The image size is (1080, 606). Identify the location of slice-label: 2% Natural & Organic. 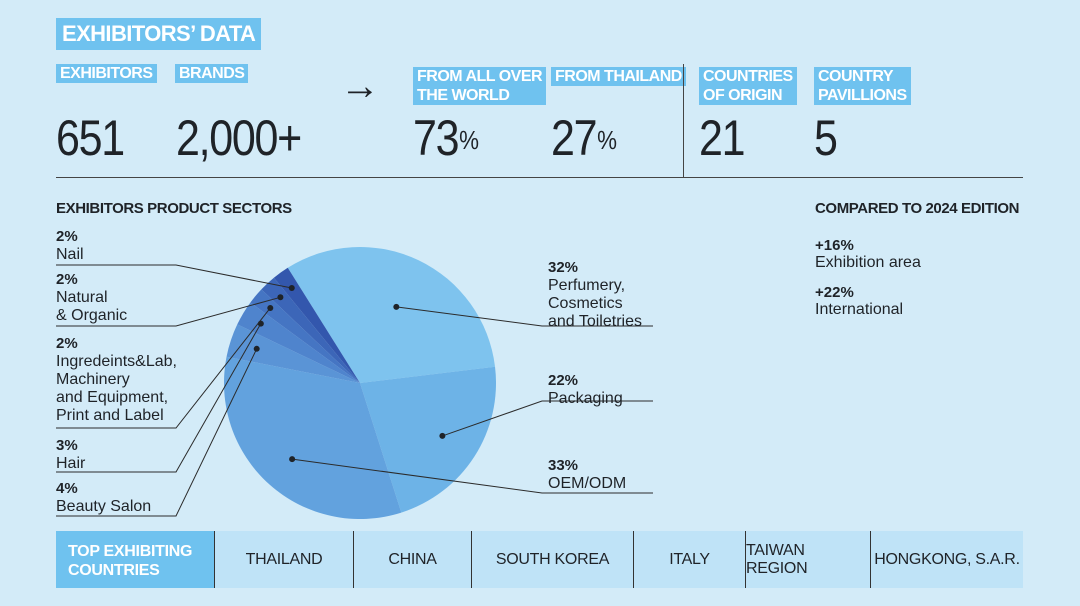
(91, 297).